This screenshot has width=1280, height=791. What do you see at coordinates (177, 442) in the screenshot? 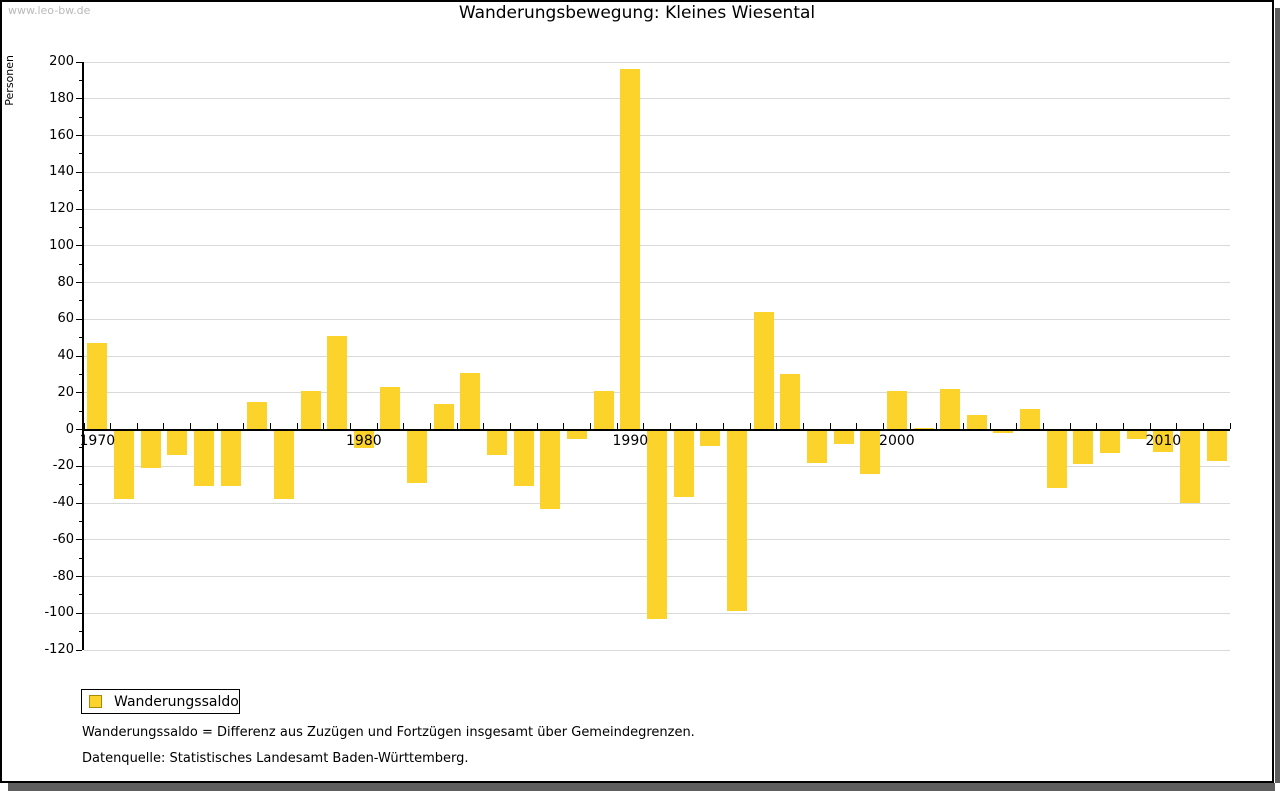
I see `bar-1973` at bounding box center [177, 442].